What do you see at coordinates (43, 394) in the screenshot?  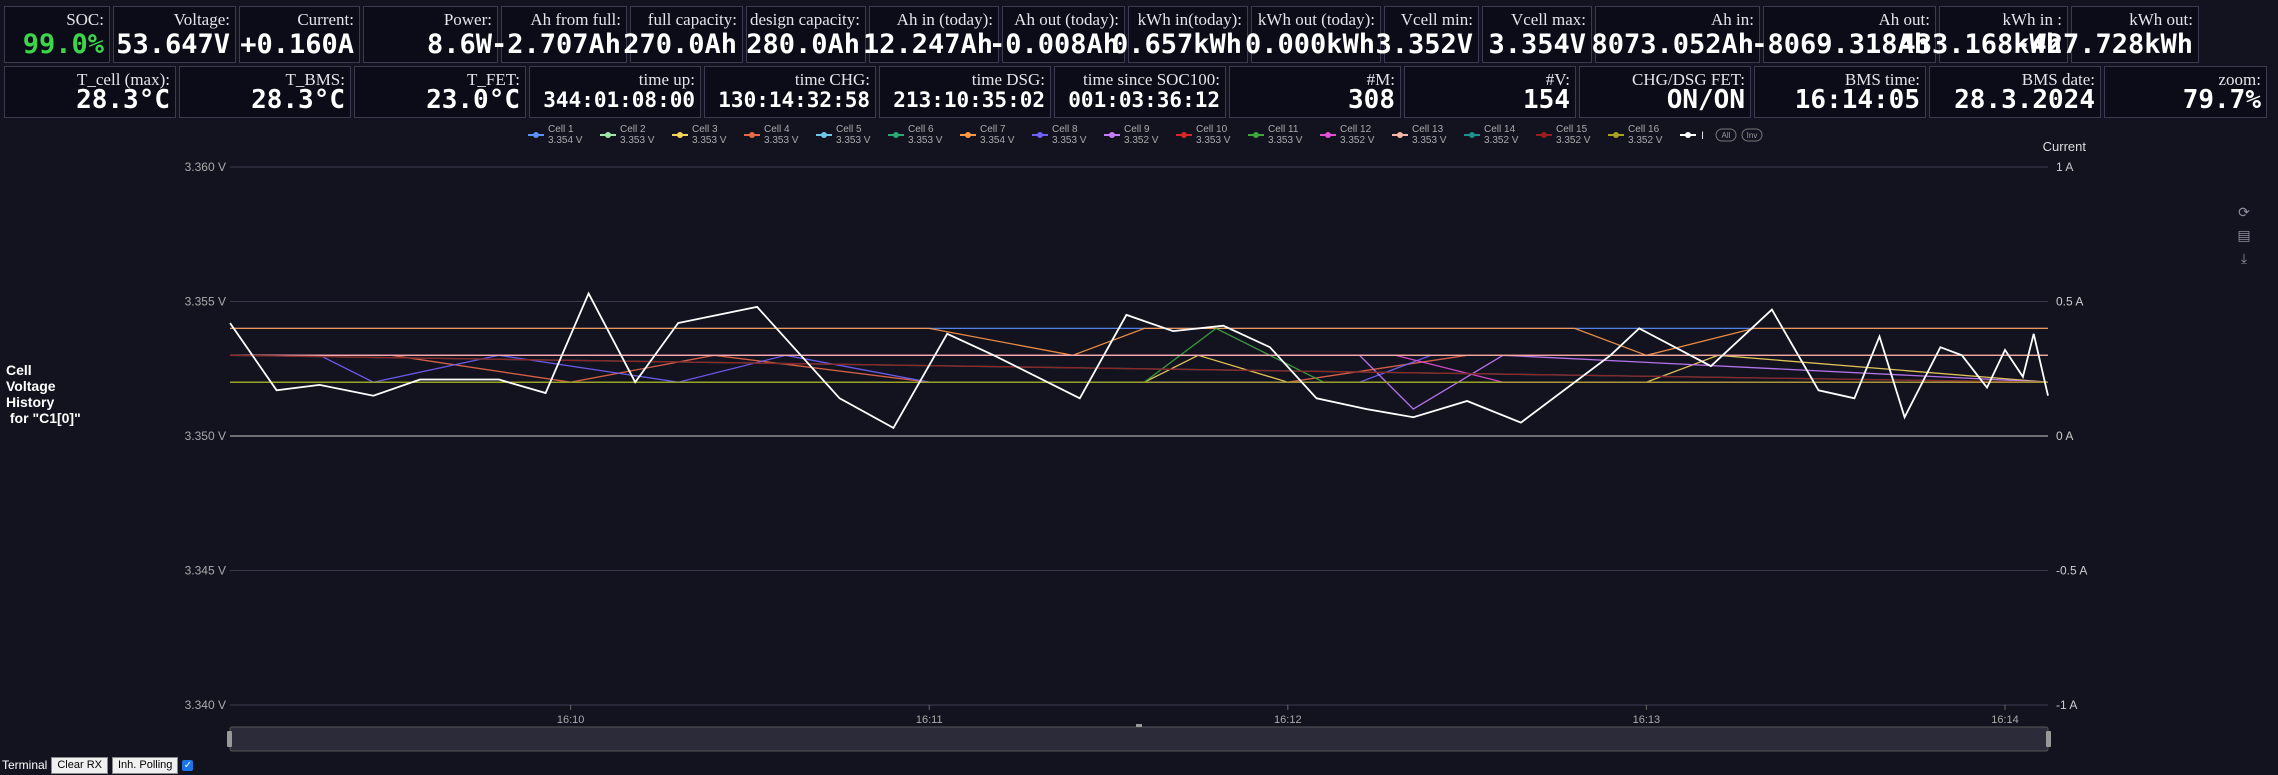 I see `chart-side-title: Cell Voltage History for "C1[0]"` at bounding box center [43, 394].